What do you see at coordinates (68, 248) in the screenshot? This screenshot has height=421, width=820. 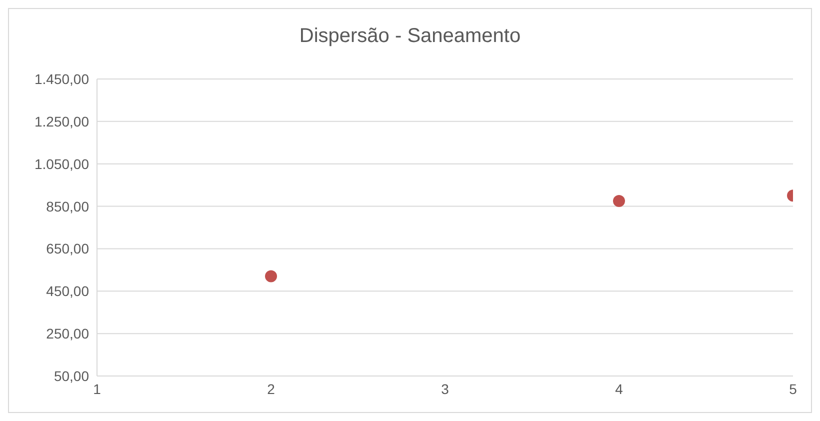 I see `y-tick-label: 650,00` at bounding box center [68, 248].